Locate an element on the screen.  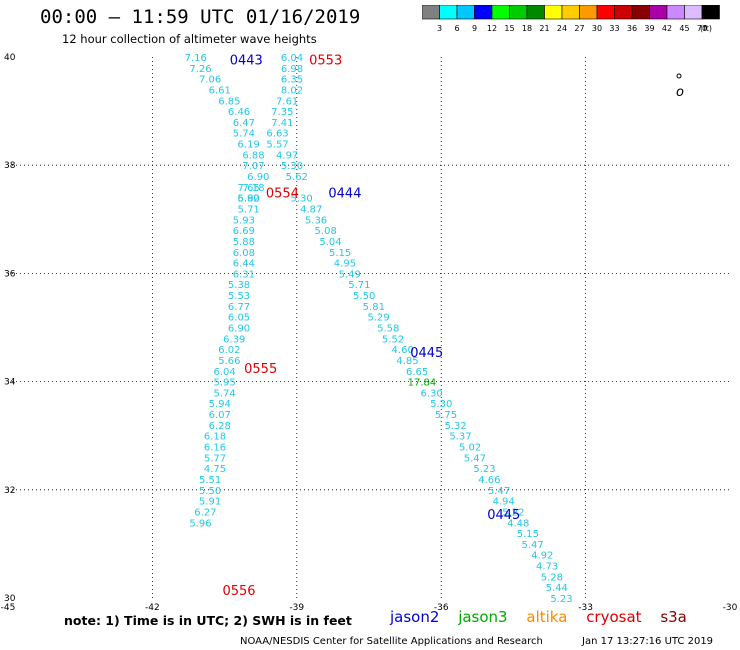
swh-value: 6.16 is located at coordinates (215, 448).